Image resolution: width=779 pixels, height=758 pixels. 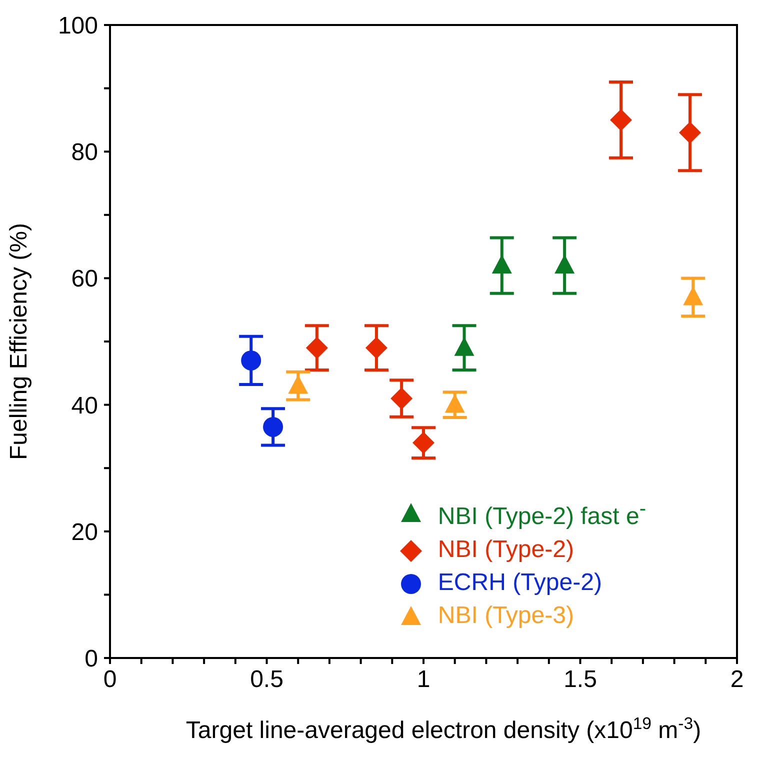 What do you see at coordinates (267, 680) in the screenshot?
I see `x-tick-label: 0.5` at bounding box center [267, 680].